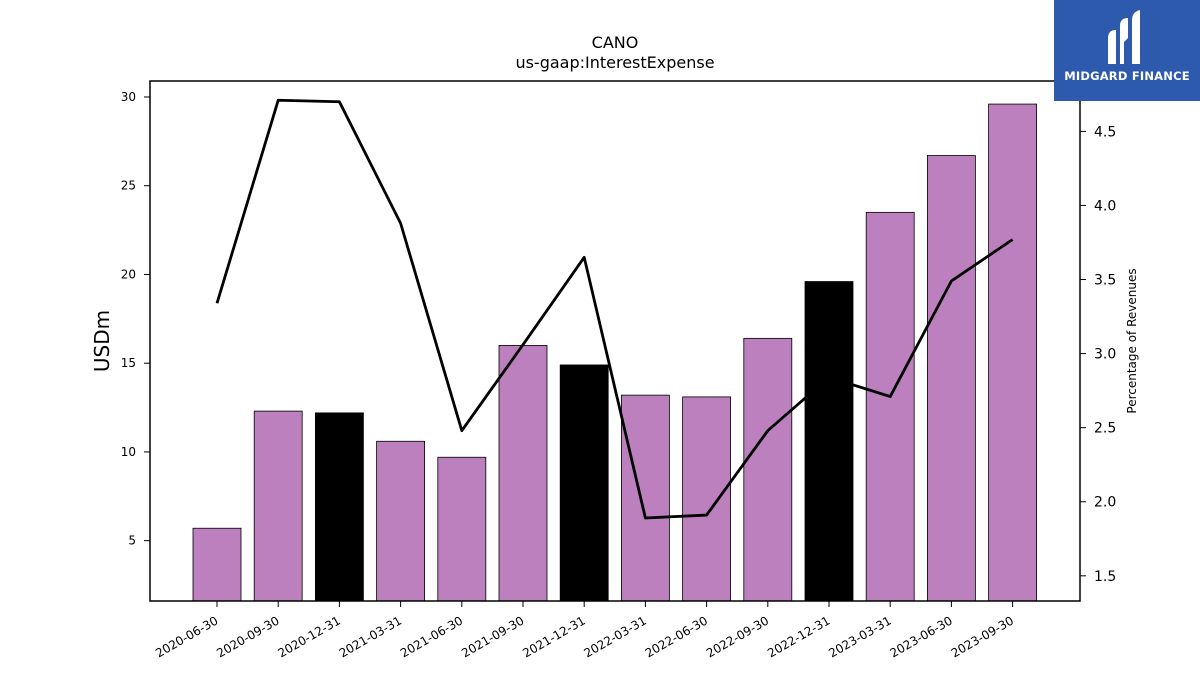  I want to click on x-tick-label: 2022-06-30, so click(676, 636).